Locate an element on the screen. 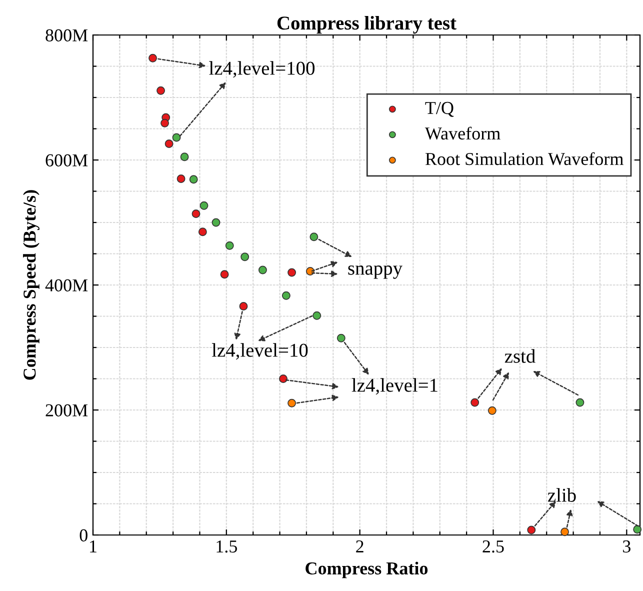 This screenshot has width=643, height=591. annotation: lz4,level=100 is located at coordinates (262, 69).